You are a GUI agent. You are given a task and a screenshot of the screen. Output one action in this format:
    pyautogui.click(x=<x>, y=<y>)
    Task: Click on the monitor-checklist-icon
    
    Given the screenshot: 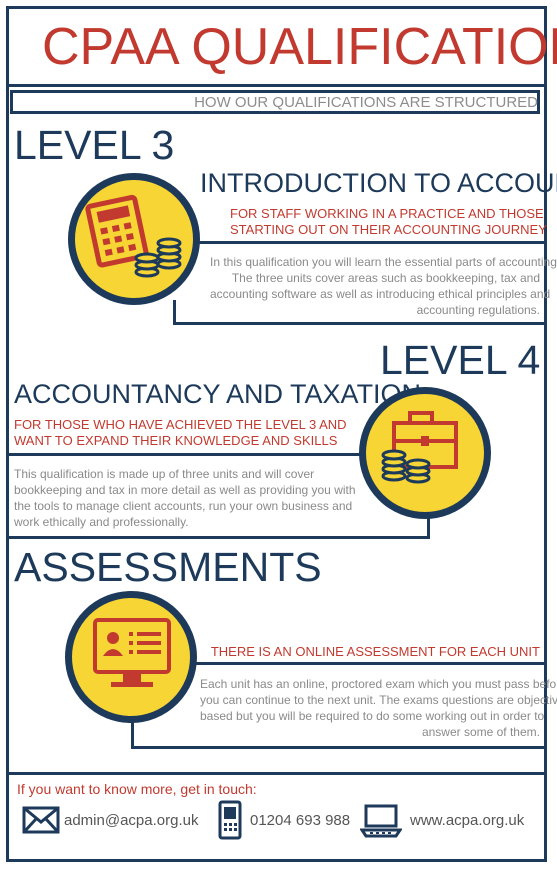 What is the action you would take?
    pyautogui.click(x=132, y=652)
    